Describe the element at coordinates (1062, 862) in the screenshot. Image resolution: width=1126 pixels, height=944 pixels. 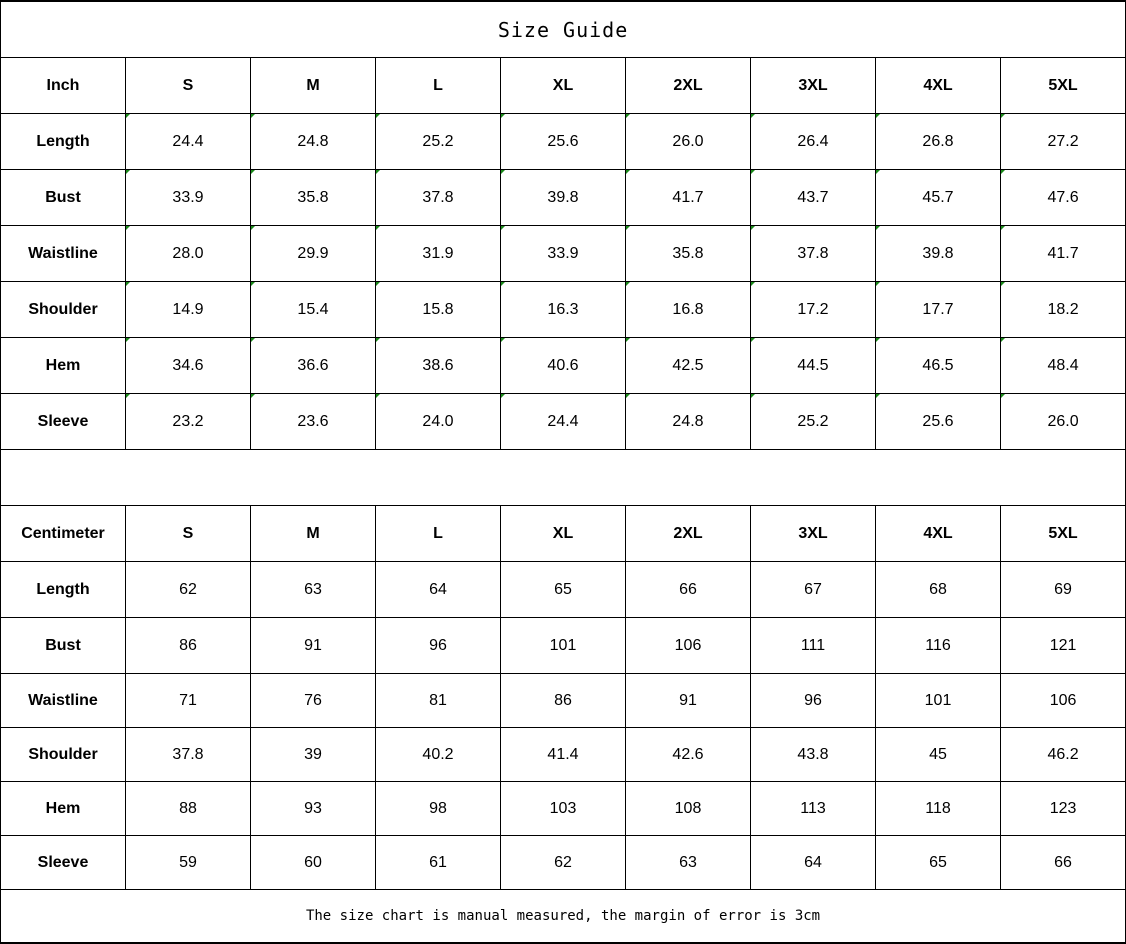
I see `measurement-value: 66` at that location.